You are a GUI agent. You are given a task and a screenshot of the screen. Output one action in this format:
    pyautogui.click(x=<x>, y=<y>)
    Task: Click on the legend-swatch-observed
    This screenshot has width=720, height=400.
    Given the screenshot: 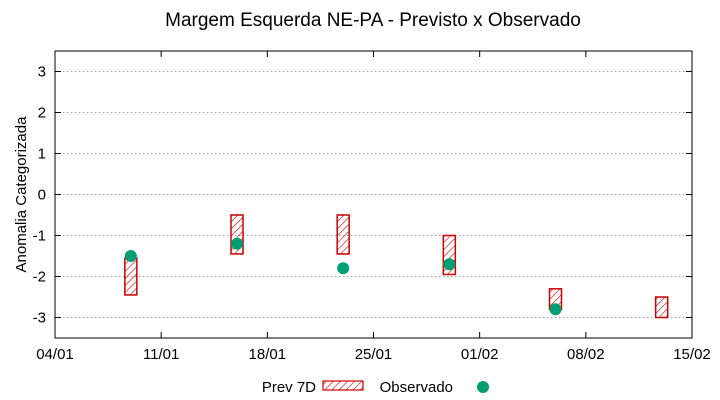 What is the action you would take?
    pyautogui.click(x=483, y=387)
    